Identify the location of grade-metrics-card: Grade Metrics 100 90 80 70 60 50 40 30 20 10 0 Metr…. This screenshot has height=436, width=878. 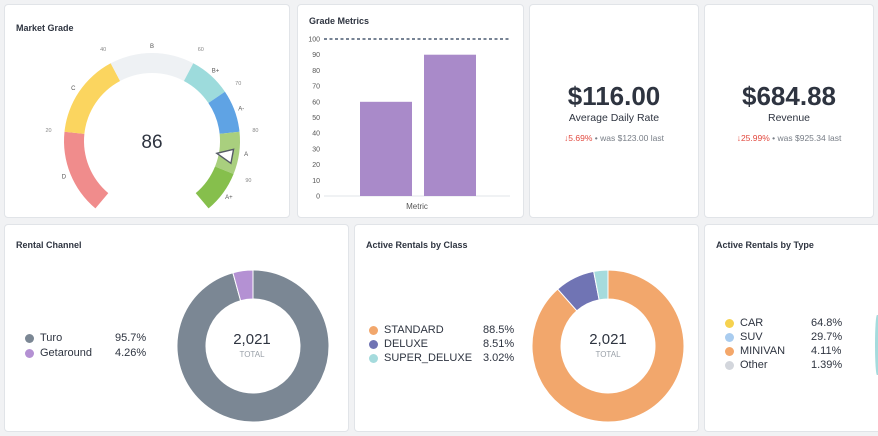
(410, 111).